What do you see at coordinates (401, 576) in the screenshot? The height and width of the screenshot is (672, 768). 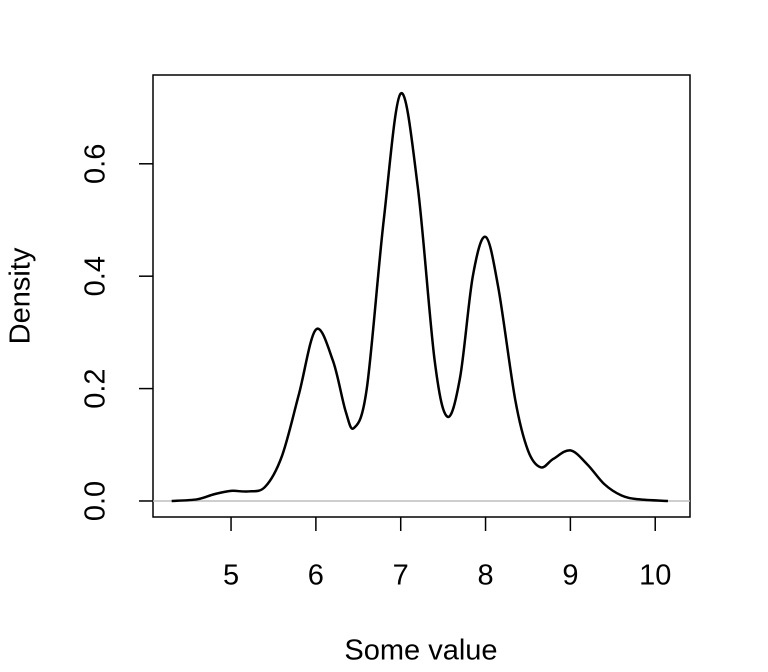 I see `x-tick-label: 7` at bounding box center [401, 576].